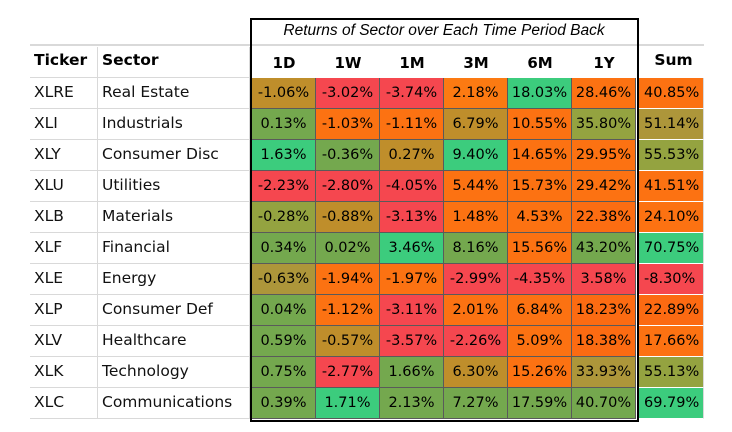 The image size is (732, 432). I want to click on heatmap-cell: 0.59%, so click(284, 341).